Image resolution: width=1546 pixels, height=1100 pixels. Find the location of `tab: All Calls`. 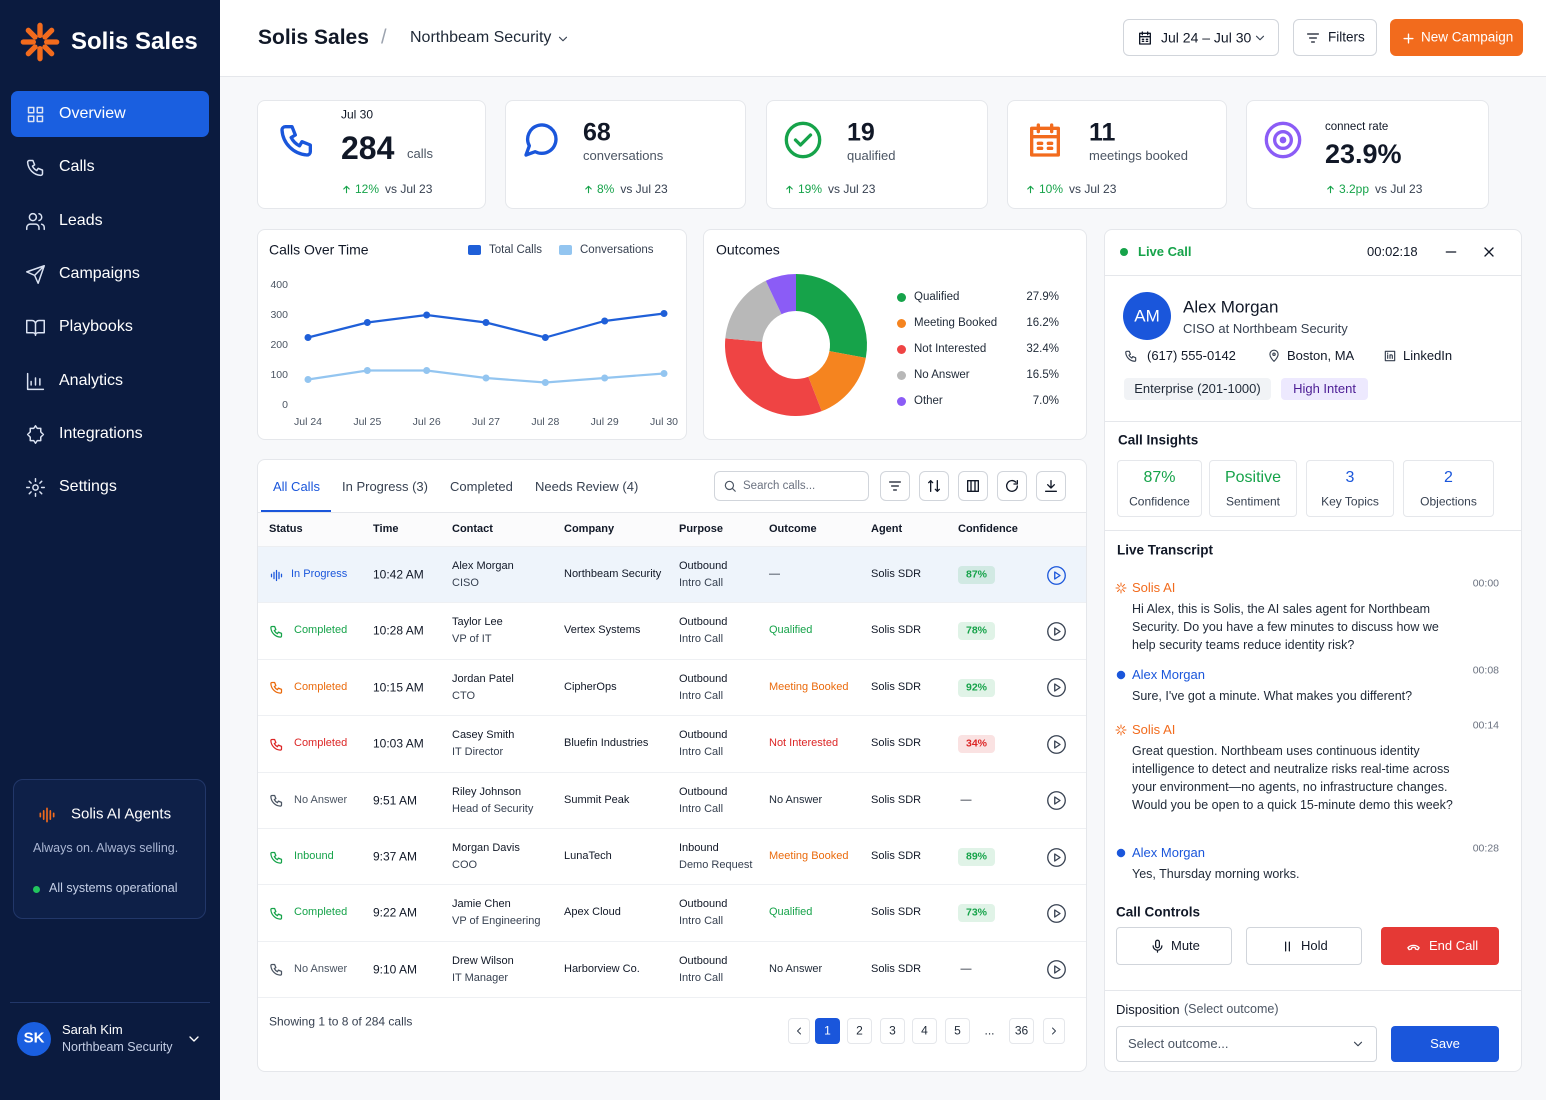

tab: All Calls is located at coordinates (296, 486).